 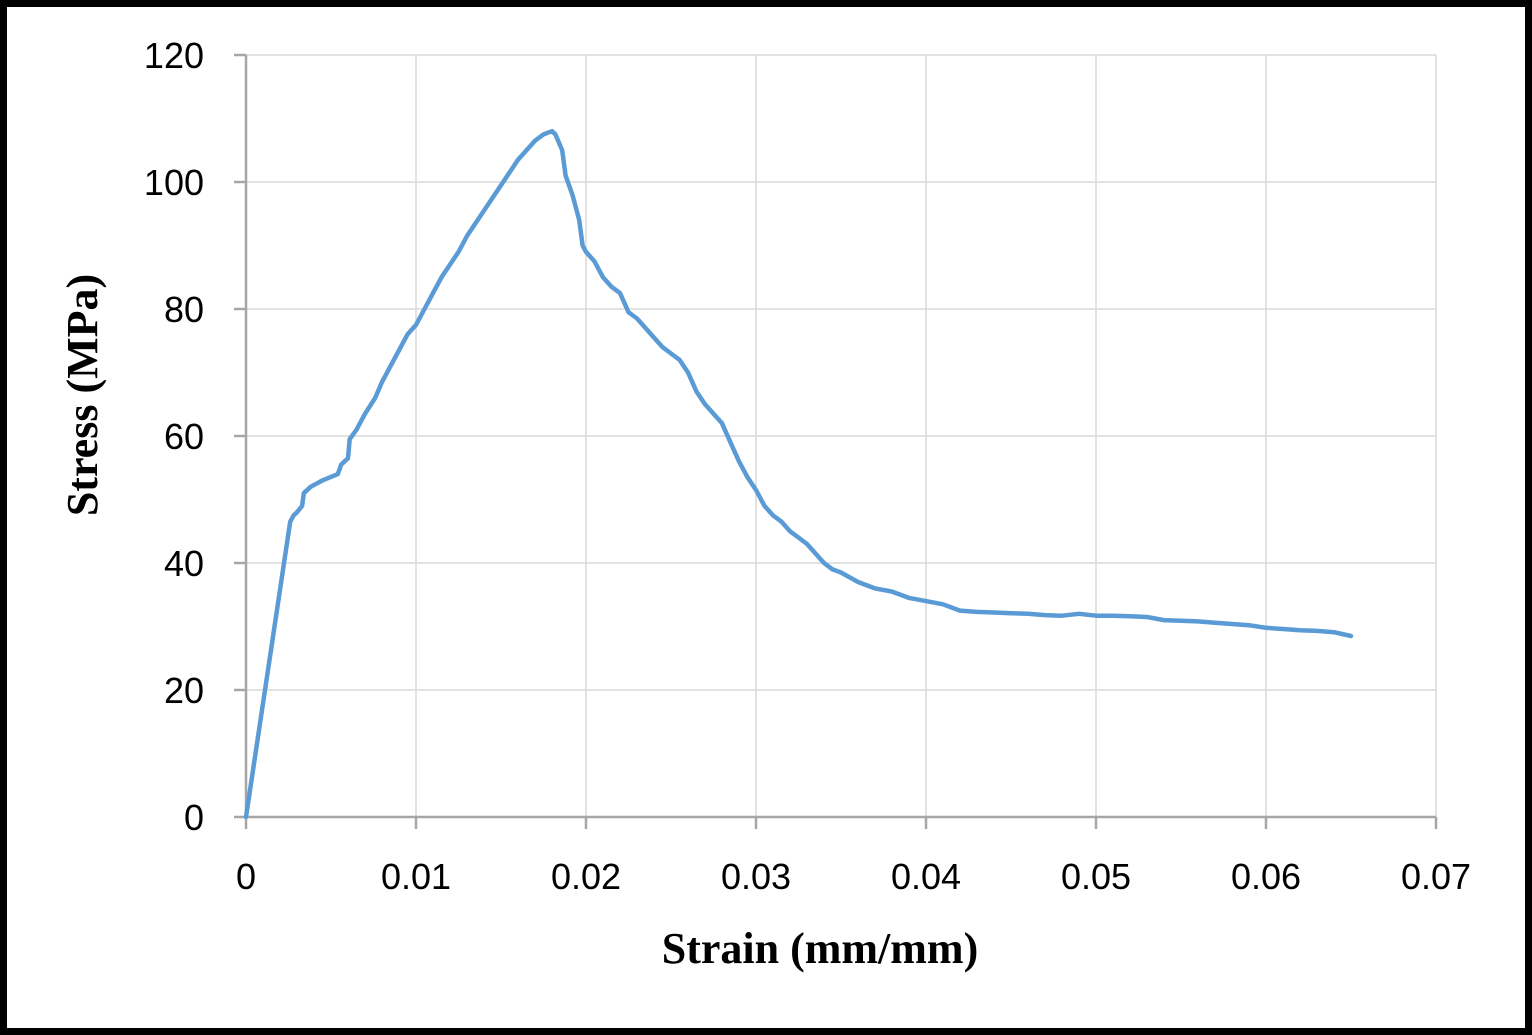 I want to click on x-tick-label: 0.02, so click(x=586, y=876).